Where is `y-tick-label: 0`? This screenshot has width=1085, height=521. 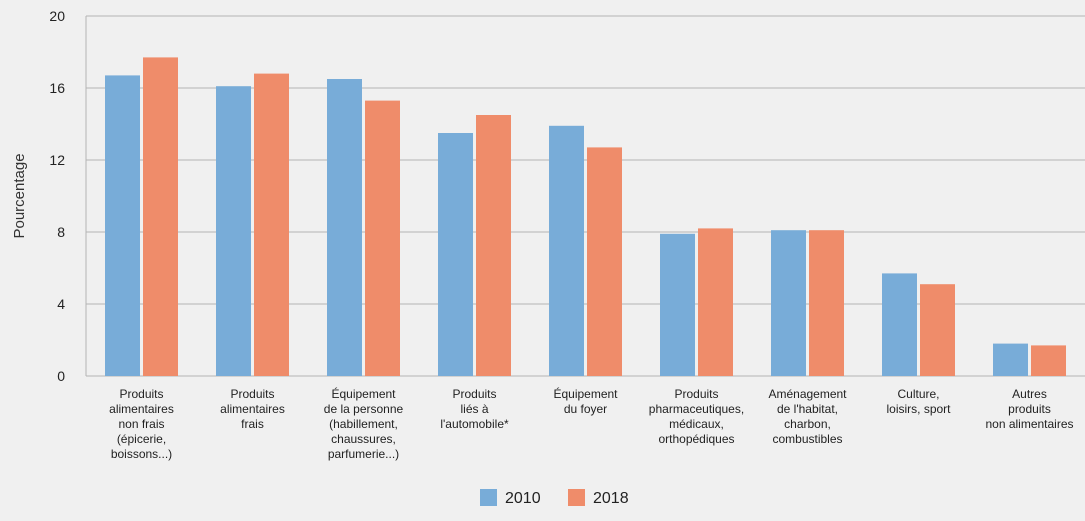 y-tick-label: 0 is located at coordinates (61, 376).